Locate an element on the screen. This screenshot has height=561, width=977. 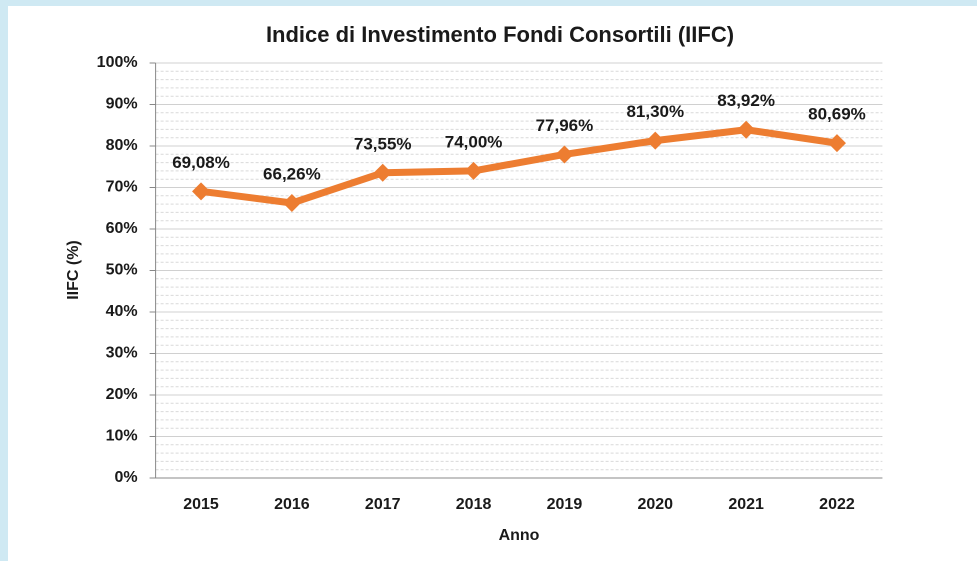
y-tick-label: 100% is located at coordinates (117, 62).